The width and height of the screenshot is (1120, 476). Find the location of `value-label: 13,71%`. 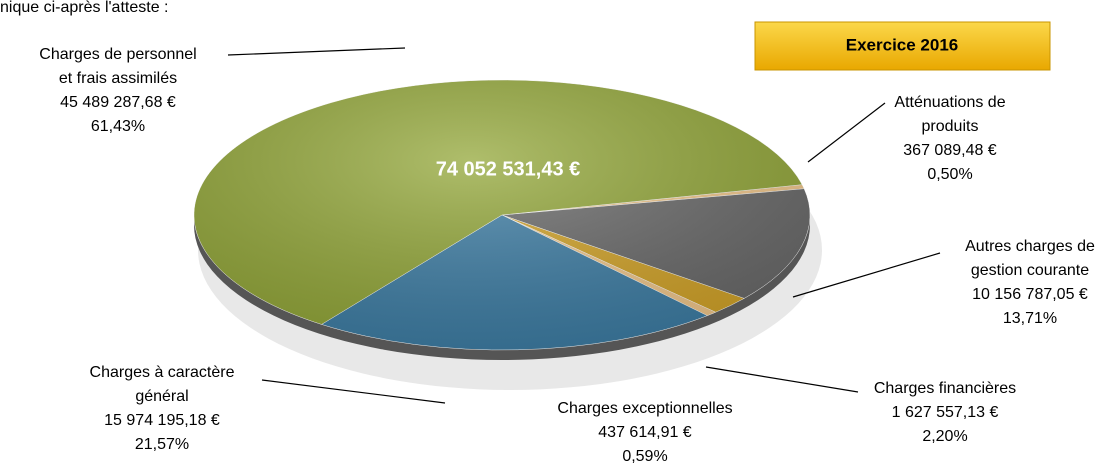

value-label: 13,71% is located at coordinates (1030, 318).